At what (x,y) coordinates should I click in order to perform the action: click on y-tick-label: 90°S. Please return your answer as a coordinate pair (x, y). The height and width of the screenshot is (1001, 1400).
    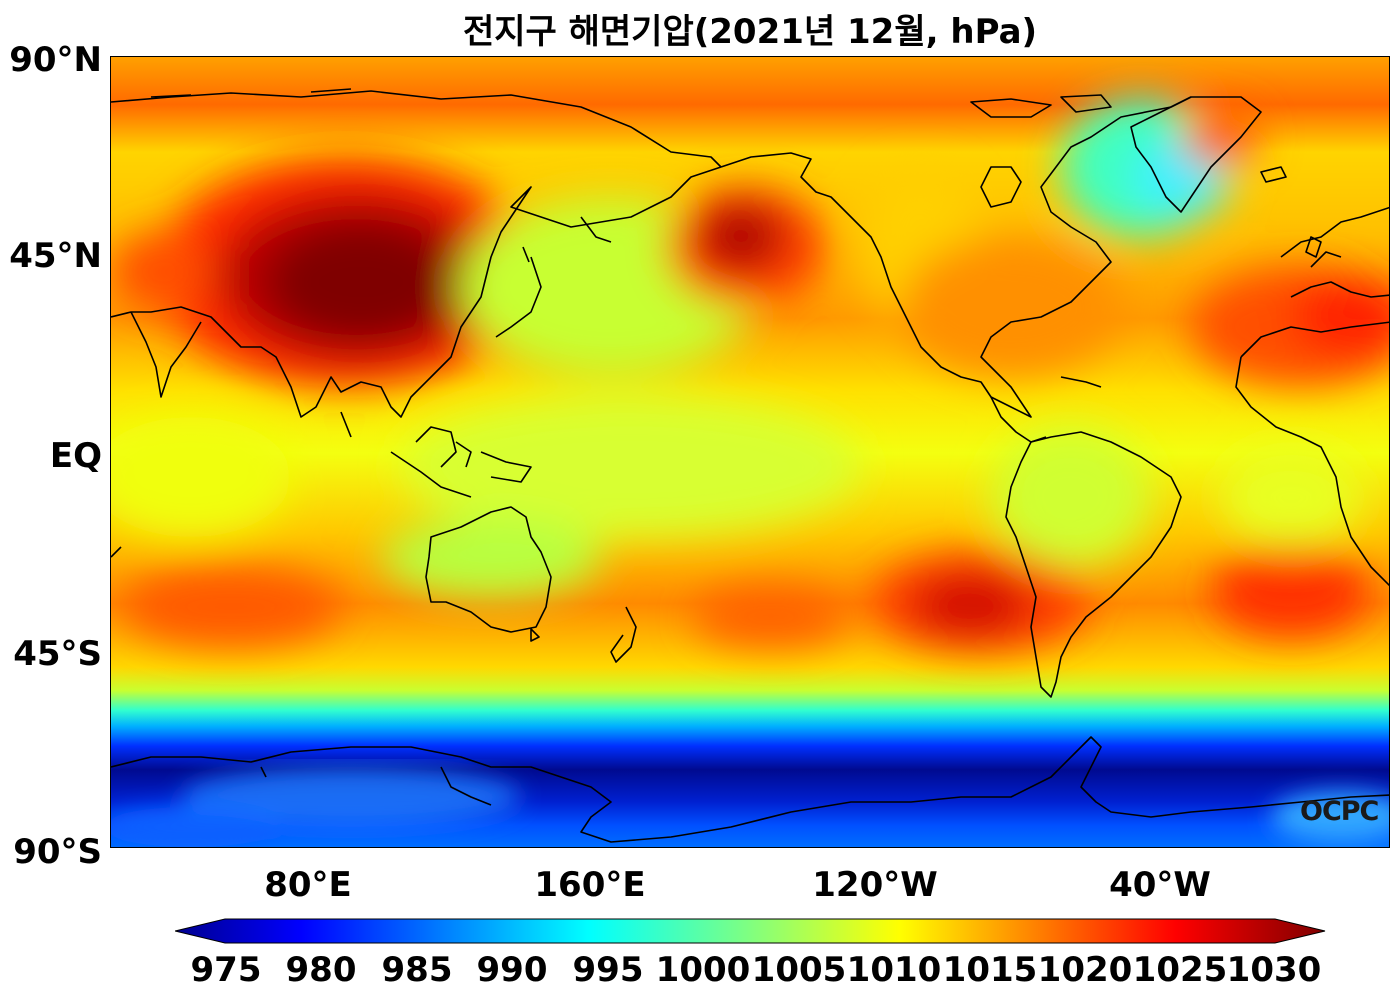
    Looking at the image, I should click on (57, 852).